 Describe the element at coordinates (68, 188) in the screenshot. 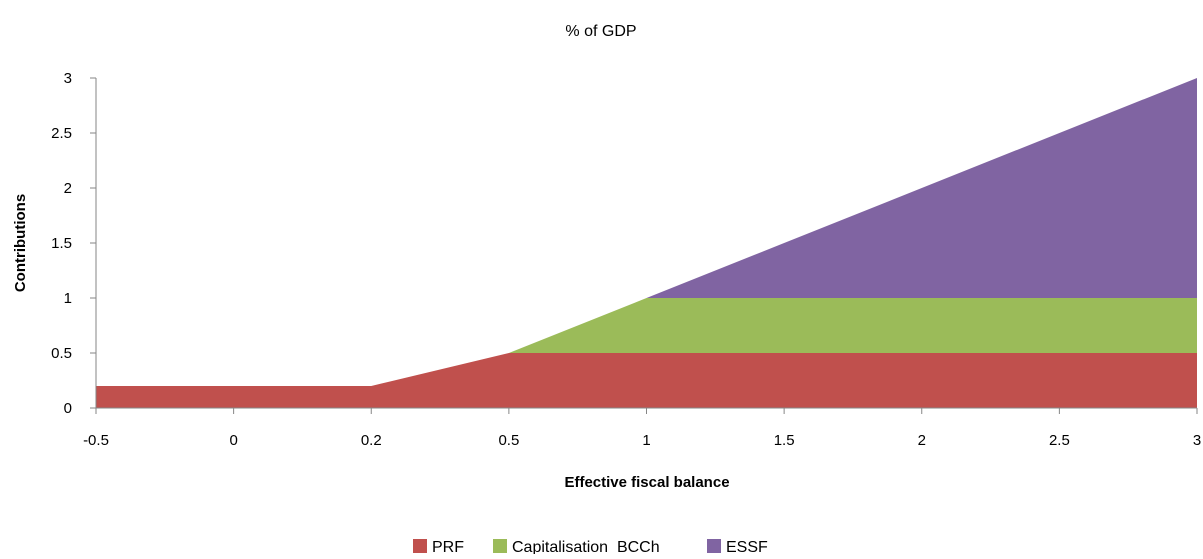

I see `y-tick-label: 2` at that location.